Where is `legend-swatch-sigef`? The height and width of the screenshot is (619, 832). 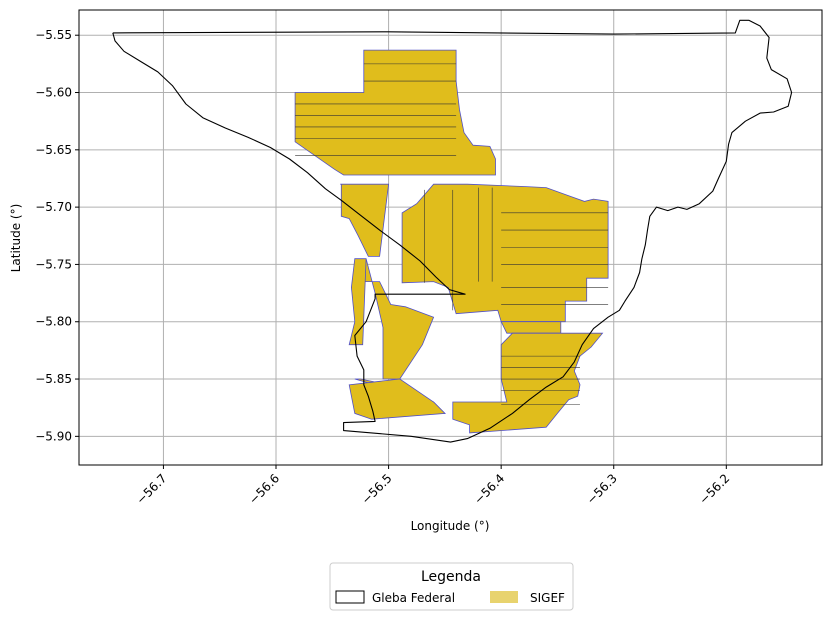 legend-swatch-sigef is located at coordinates (504, 597).